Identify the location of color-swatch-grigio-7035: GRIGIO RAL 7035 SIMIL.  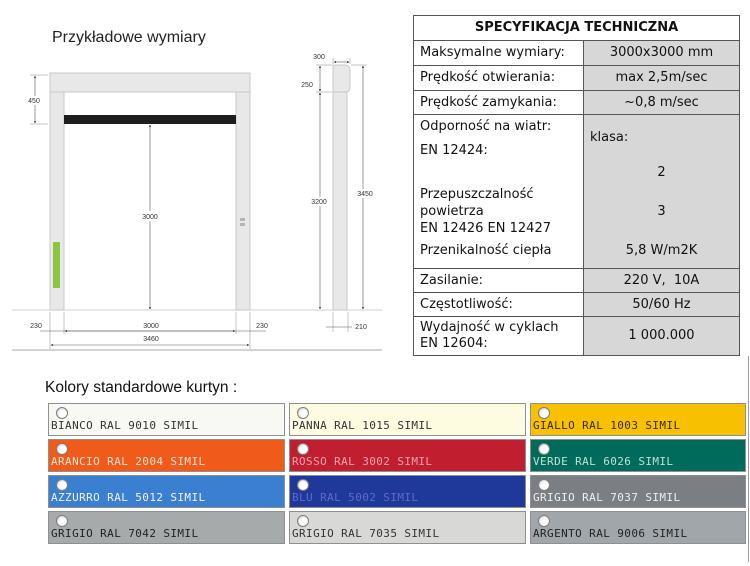
(407, 527).